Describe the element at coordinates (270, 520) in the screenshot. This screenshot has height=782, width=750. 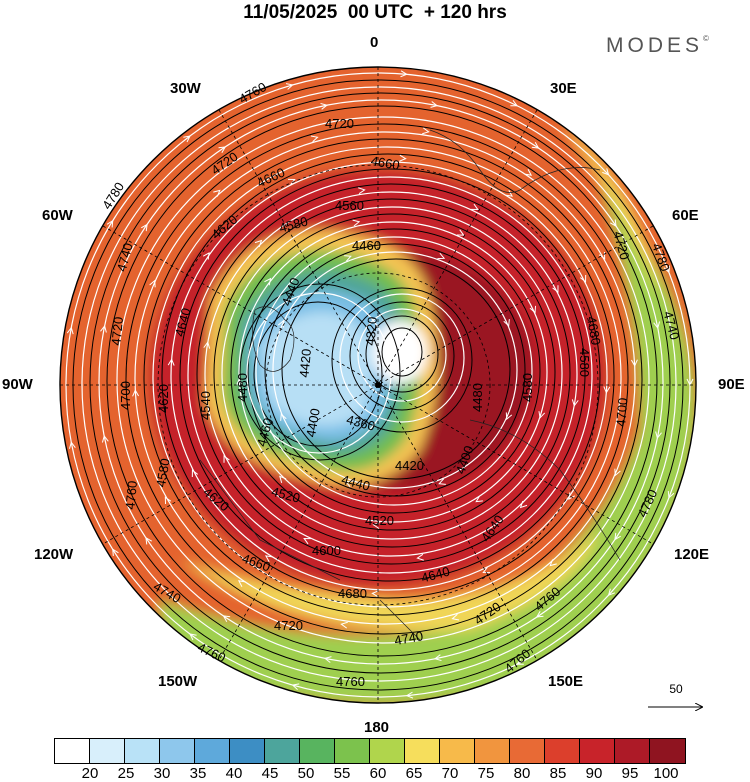
I see `coastline-canada` at that location.